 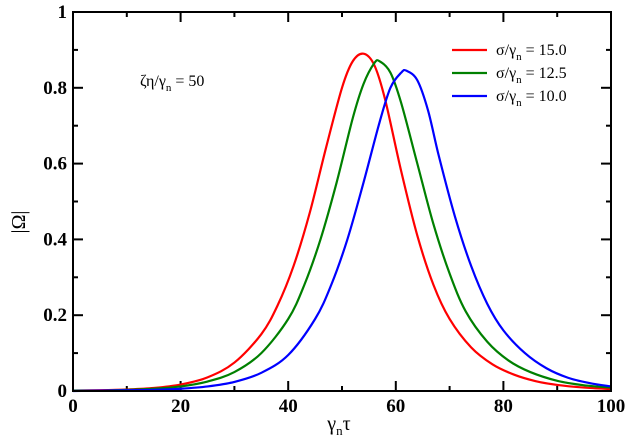 I want to click on y-tick-label: 0.2, so click(x=55, y=315).